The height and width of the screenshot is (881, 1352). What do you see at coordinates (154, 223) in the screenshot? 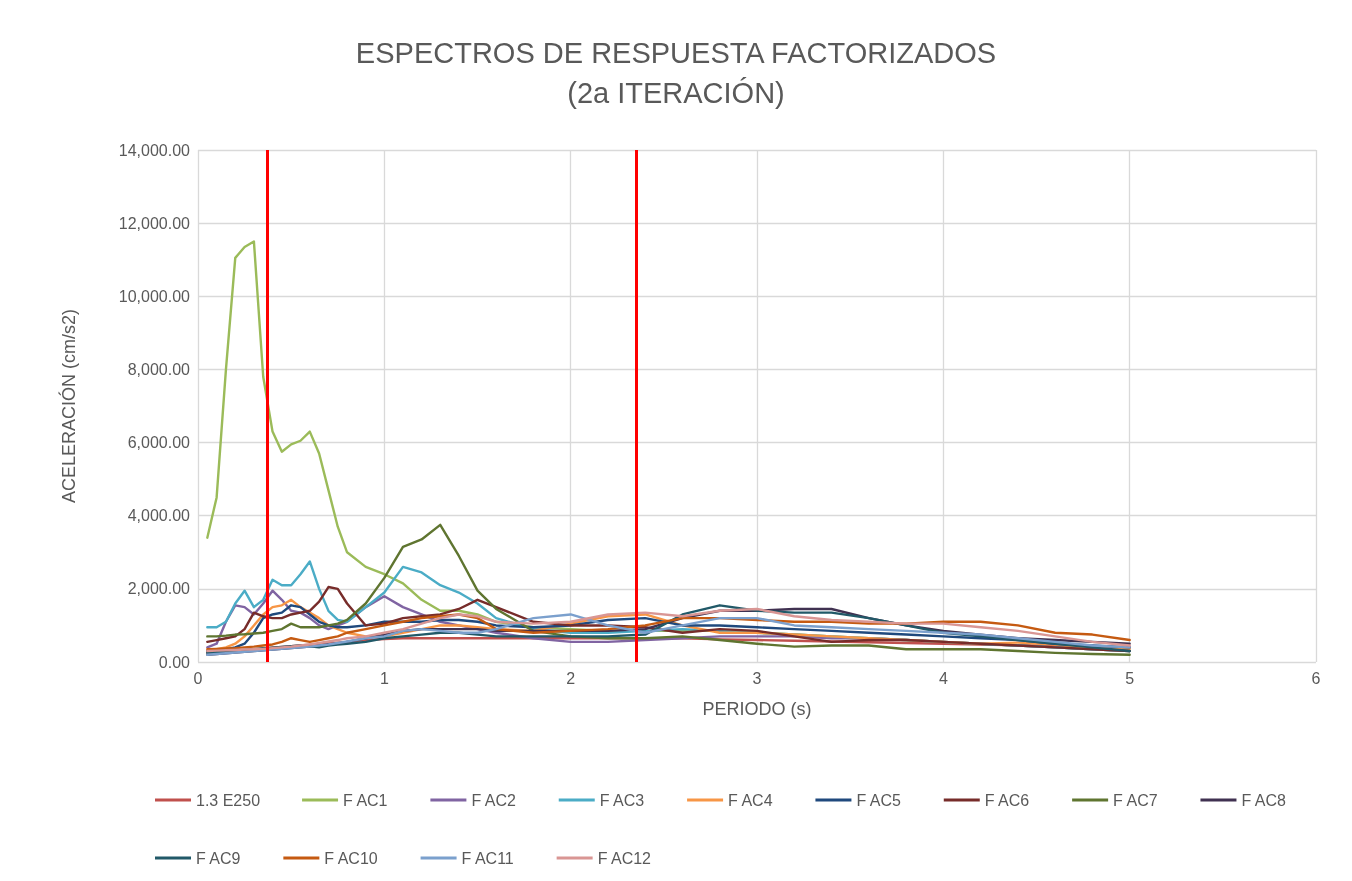
I see `y-tick-label: 12,000.00` at bounding box center [154, 223].